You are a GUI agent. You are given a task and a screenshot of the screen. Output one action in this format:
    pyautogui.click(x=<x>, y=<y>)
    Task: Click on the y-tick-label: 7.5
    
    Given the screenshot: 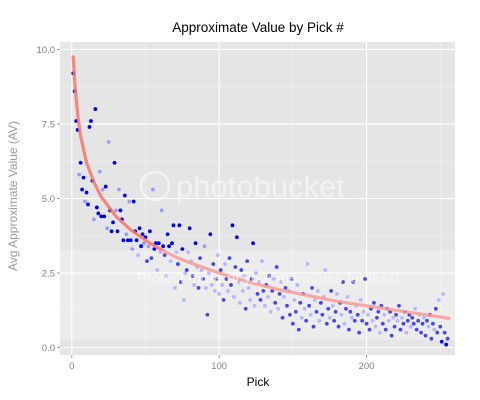 What is the action you would take?
    pyautogui.click(x=48, y=124)
    